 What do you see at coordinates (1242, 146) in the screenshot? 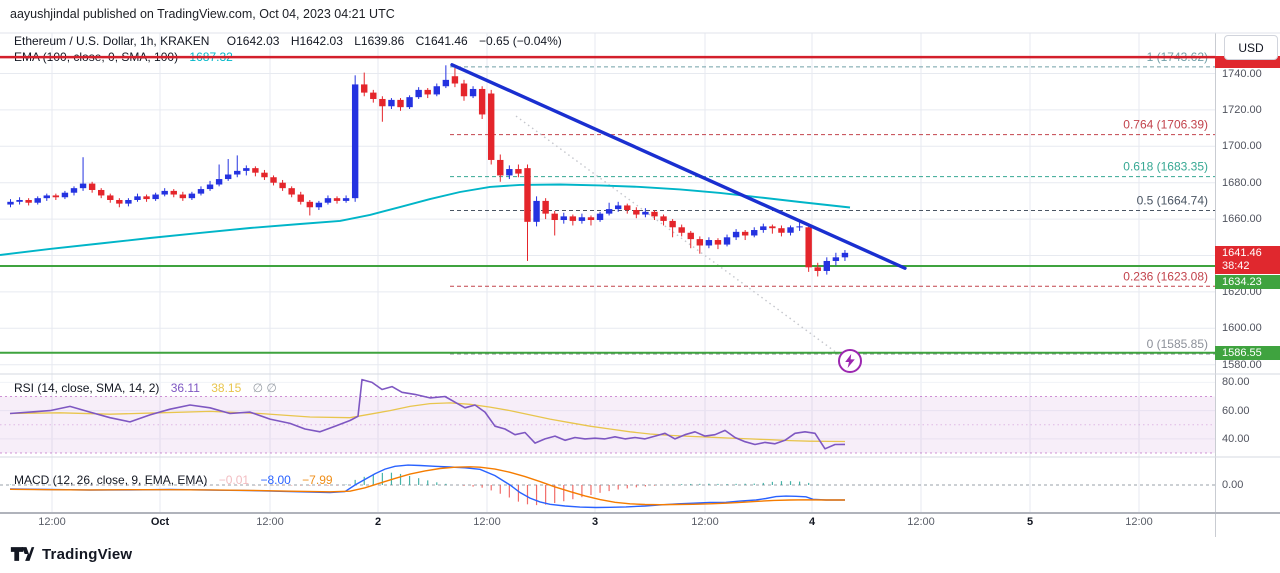
I see `scale-tick: 1700.00` at bounding box center [1242, 146].